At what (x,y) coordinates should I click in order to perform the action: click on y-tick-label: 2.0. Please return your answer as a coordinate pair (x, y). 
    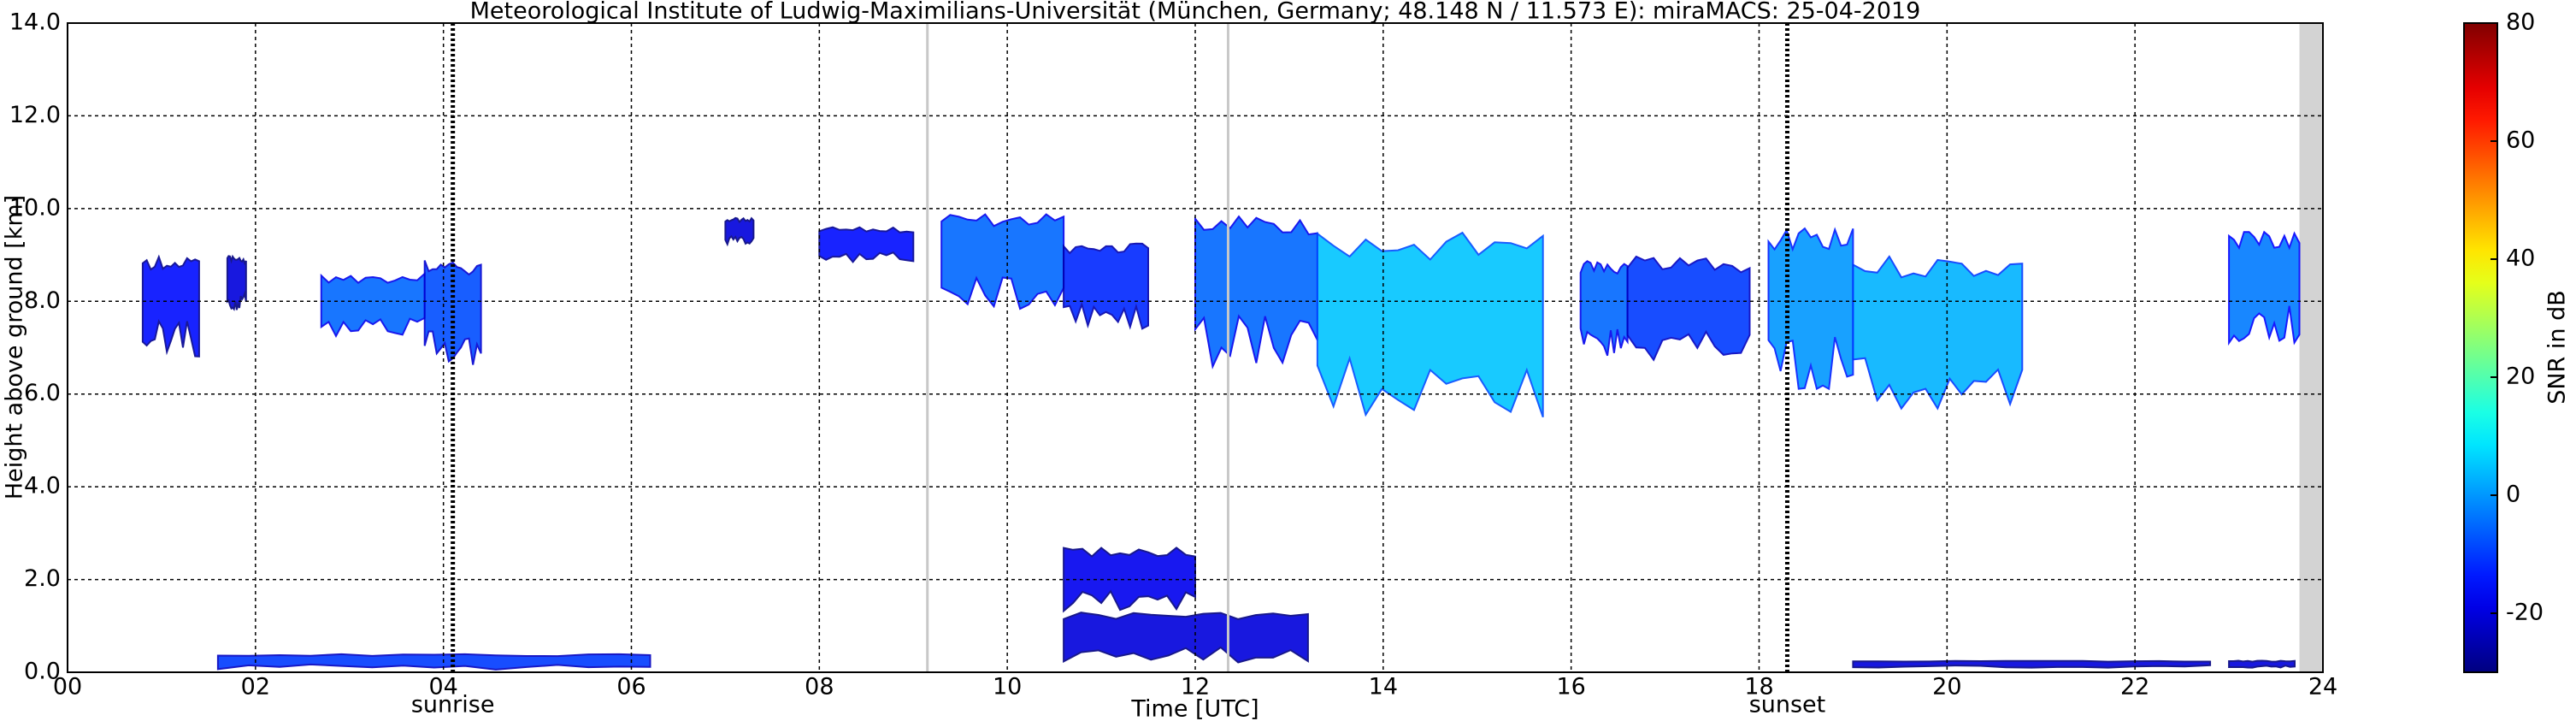
    Looking at the image, I should click on (42, 578).